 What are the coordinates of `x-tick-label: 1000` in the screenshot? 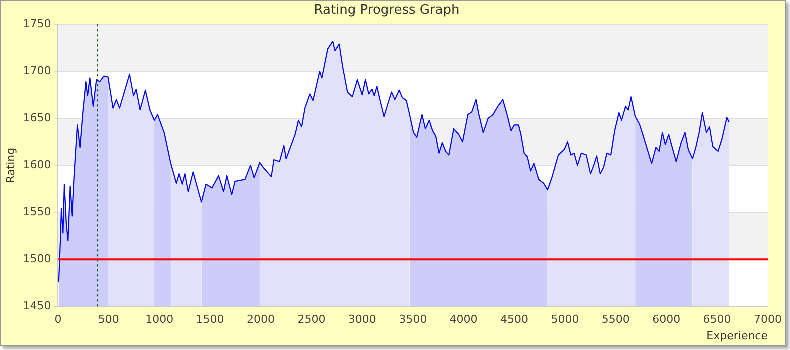 It's located at (160, 319).